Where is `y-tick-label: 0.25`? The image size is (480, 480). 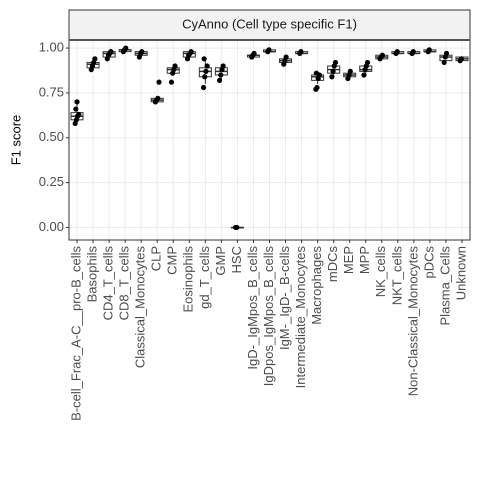 y-tick-label: 0.25 is located at coordinates (51, 181).